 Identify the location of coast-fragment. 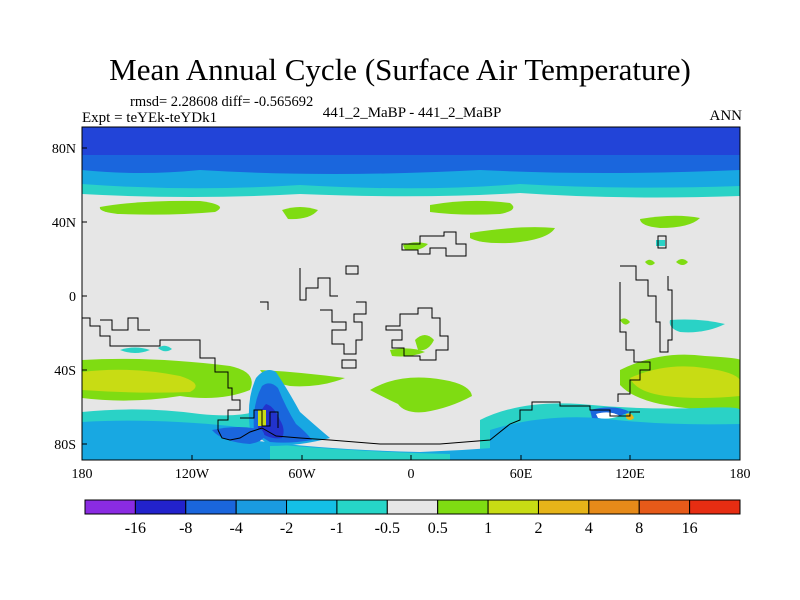
(264, 305).